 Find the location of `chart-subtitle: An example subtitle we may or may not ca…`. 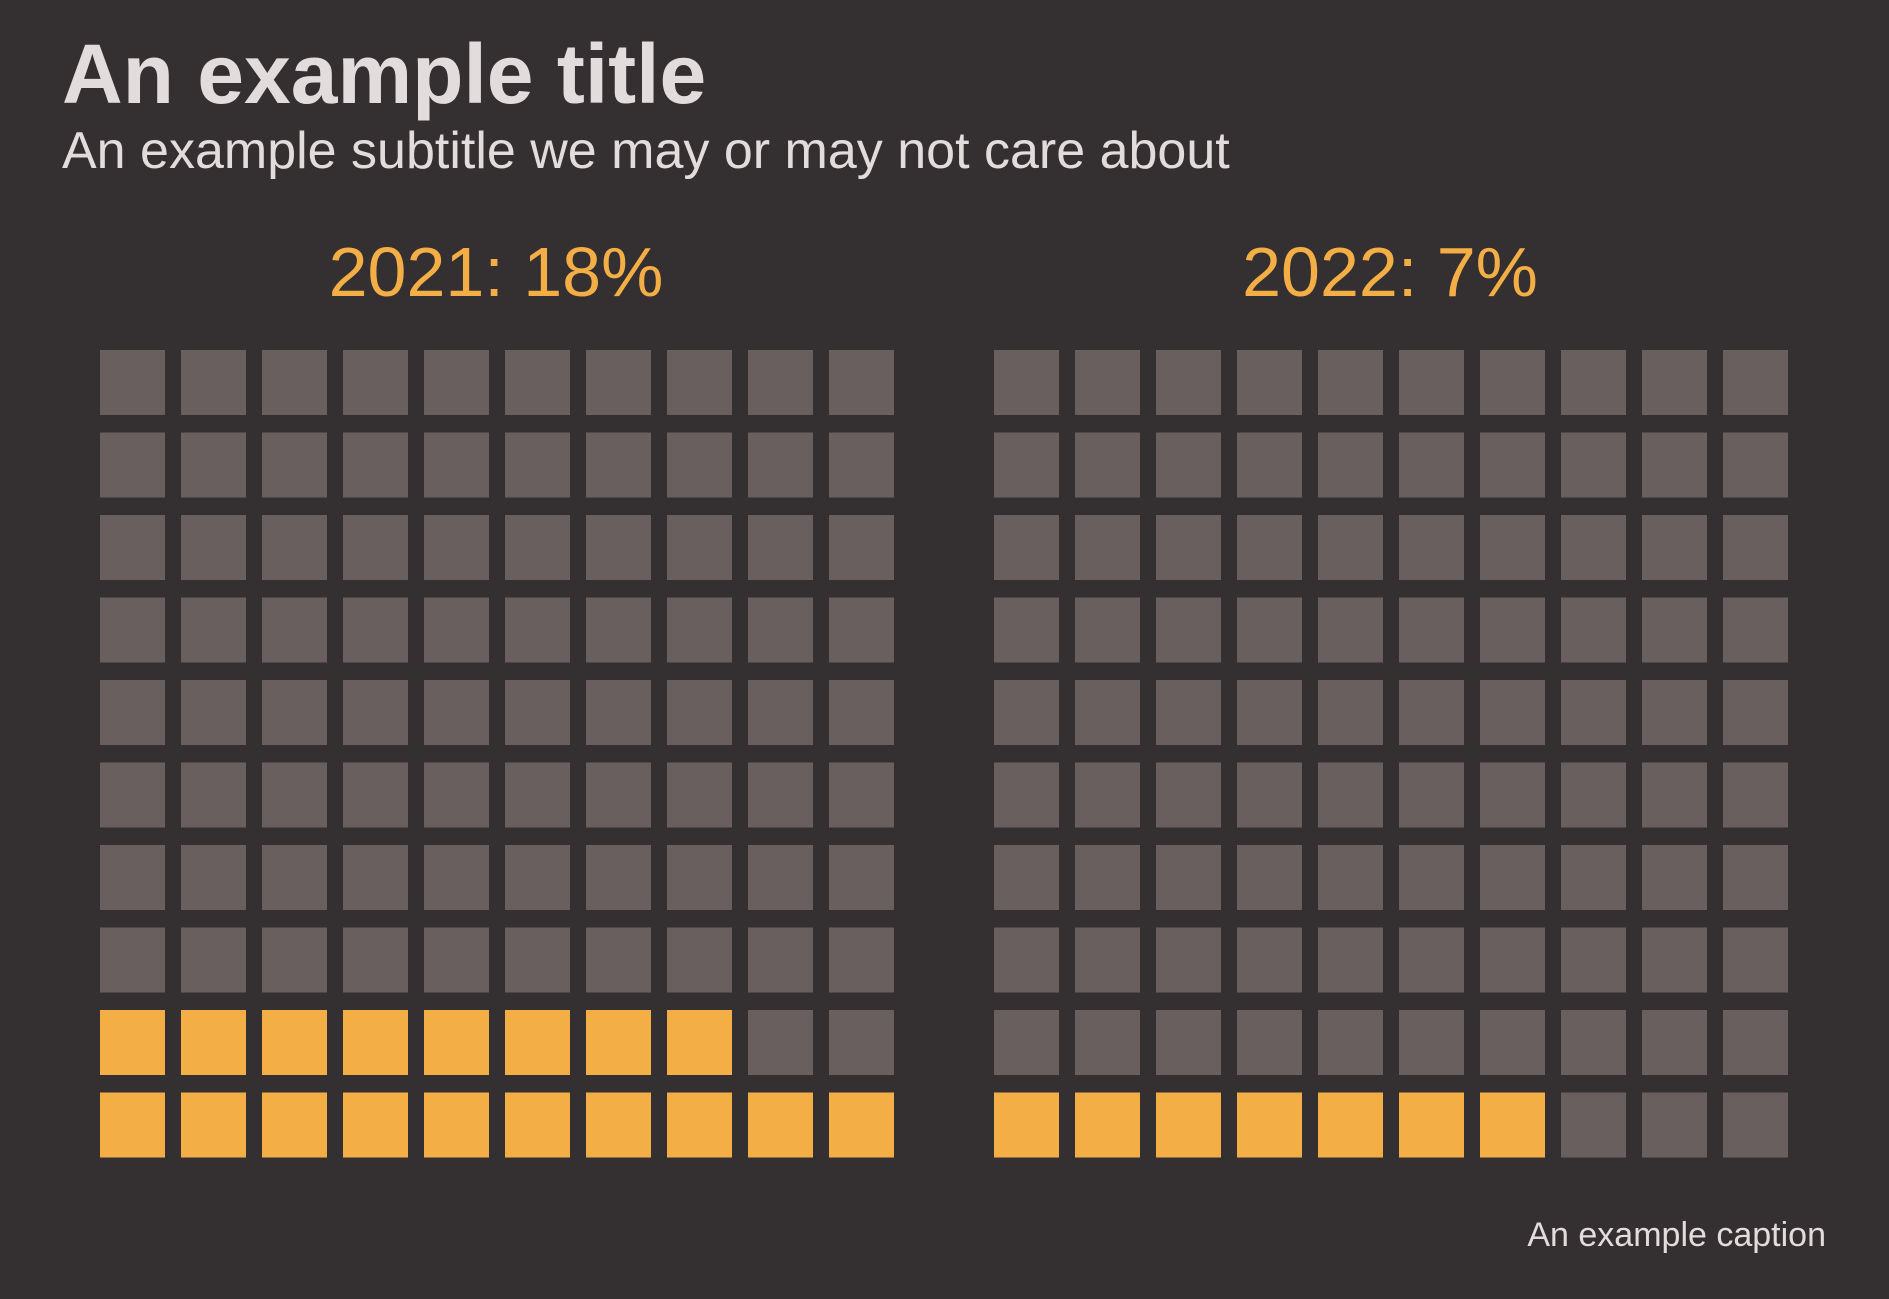

chart-subtitle: An example subtitle we may or may not ca… is located at coordinates (646, 151).